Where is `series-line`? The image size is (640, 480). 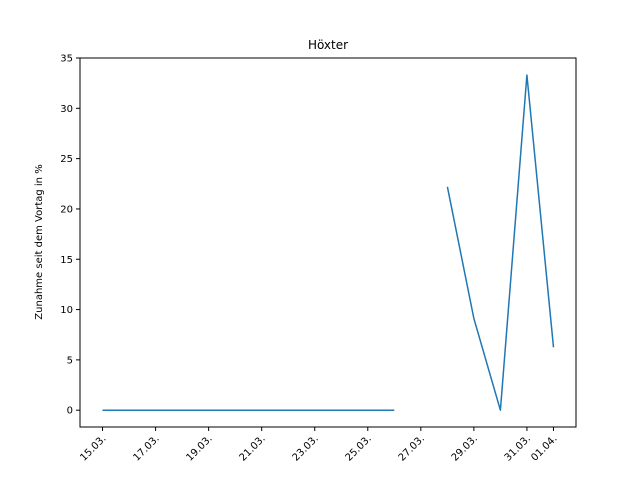 series-line is located at coordinates (500, 242).